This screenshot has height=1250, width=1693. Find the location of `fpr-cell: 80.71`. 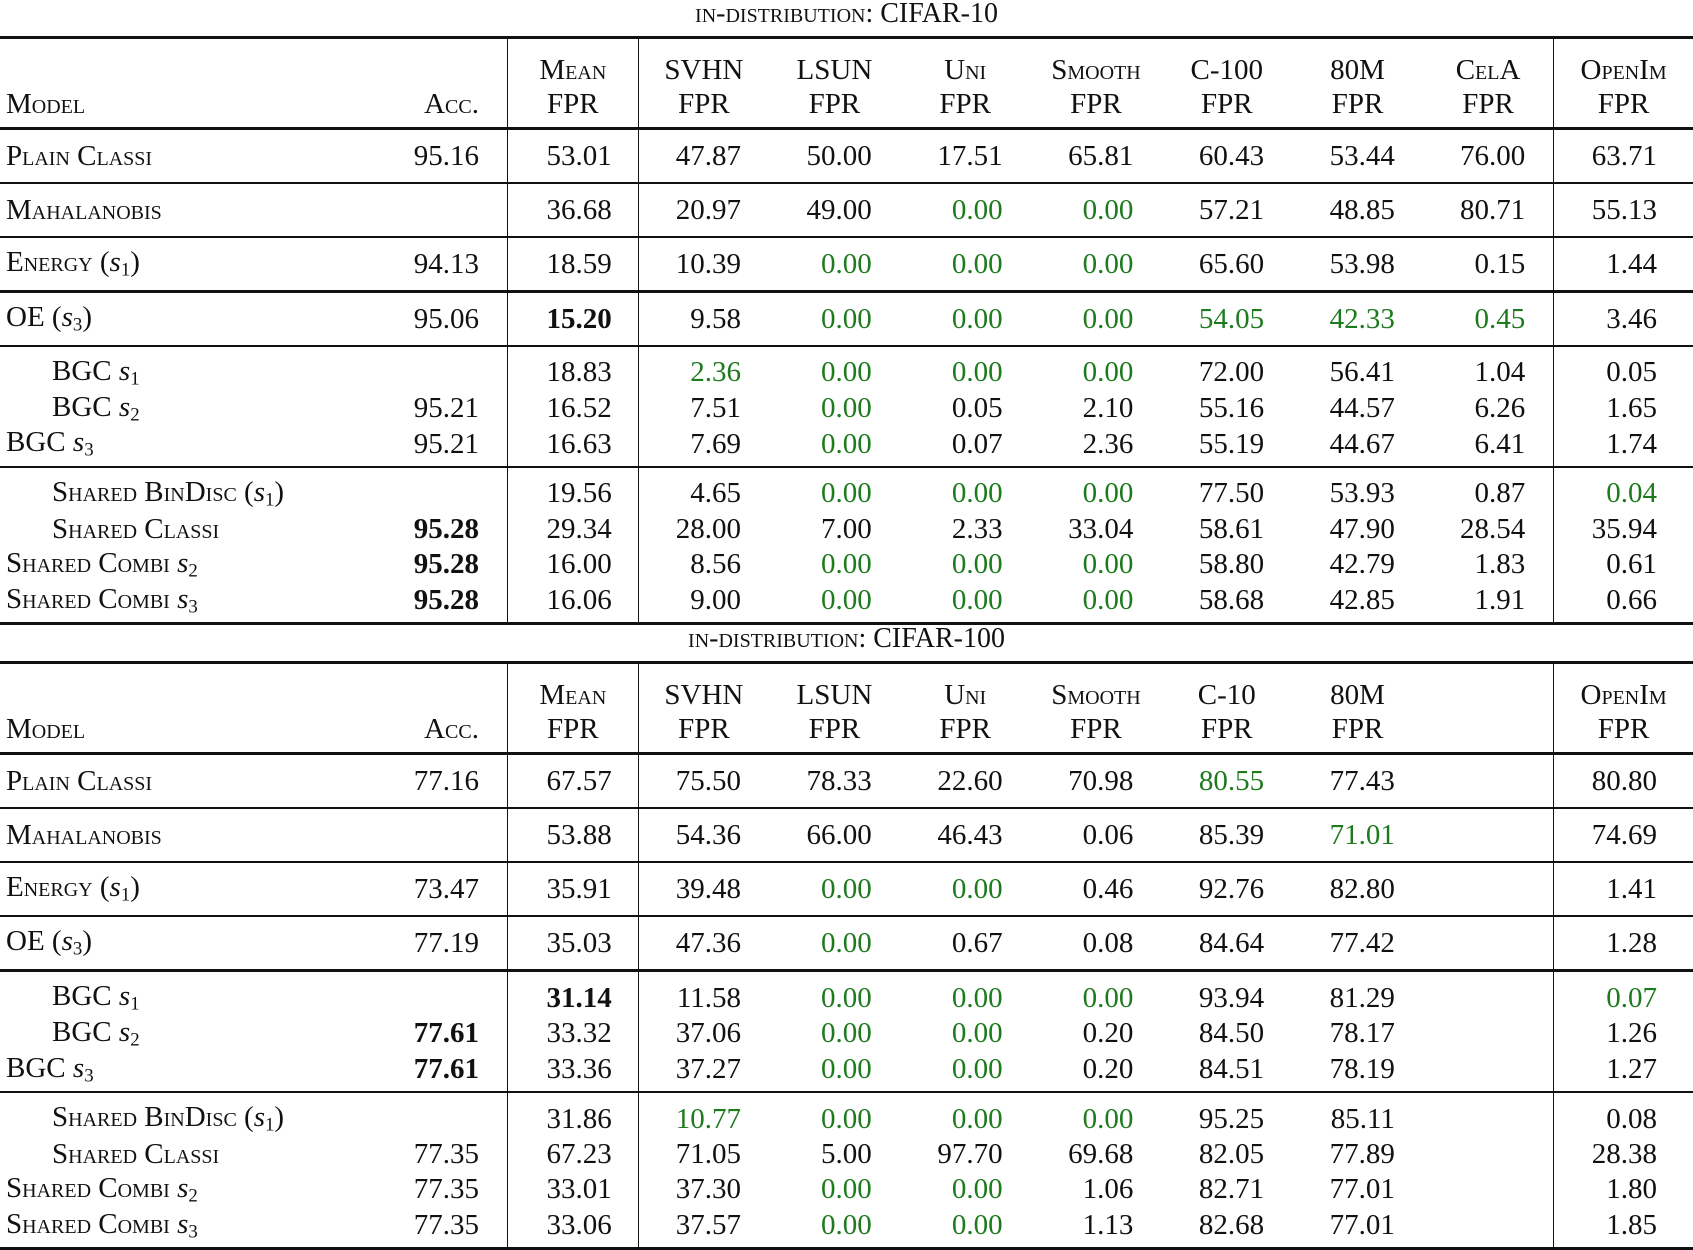

fpr-cell: 80.71 is located at coordinates (1488, 209).